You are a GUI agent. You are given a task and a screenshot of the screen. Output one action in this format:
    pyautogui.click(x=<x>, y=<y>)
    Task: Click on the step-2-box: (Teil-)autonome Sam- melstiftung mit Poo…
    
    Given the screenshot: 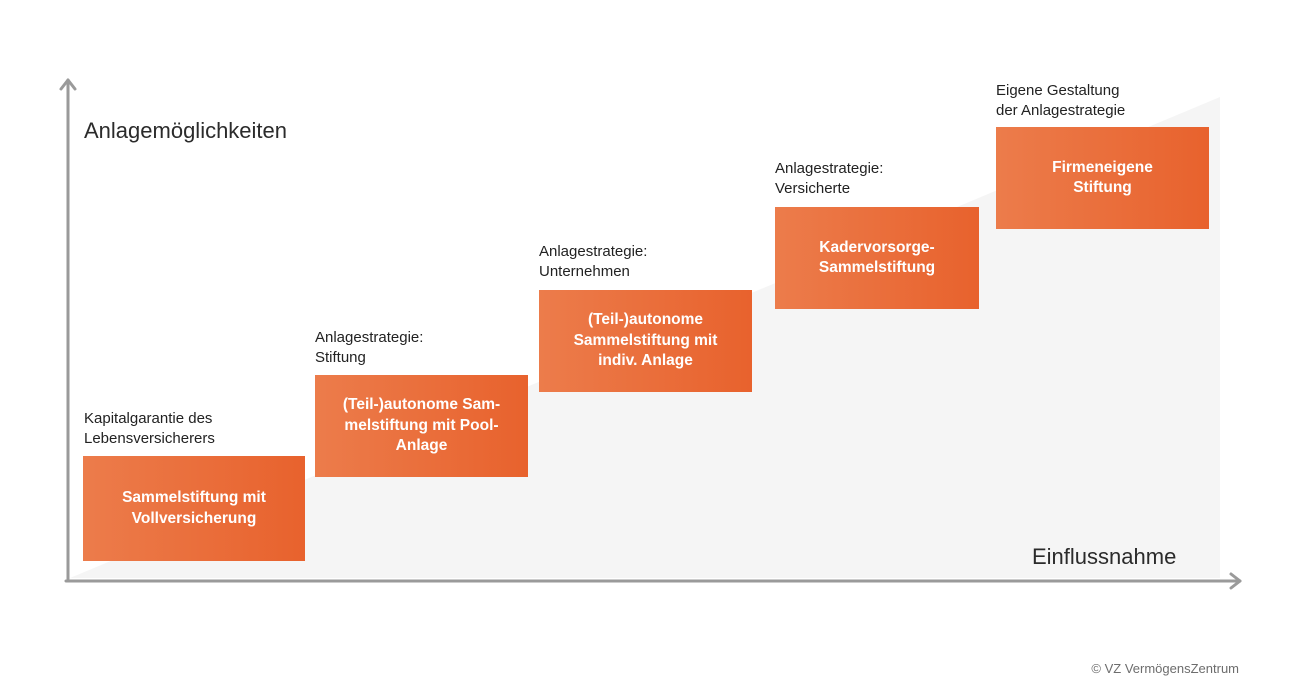 What is the action you would take?
    pyautogui.click(x=421, y=426)
    